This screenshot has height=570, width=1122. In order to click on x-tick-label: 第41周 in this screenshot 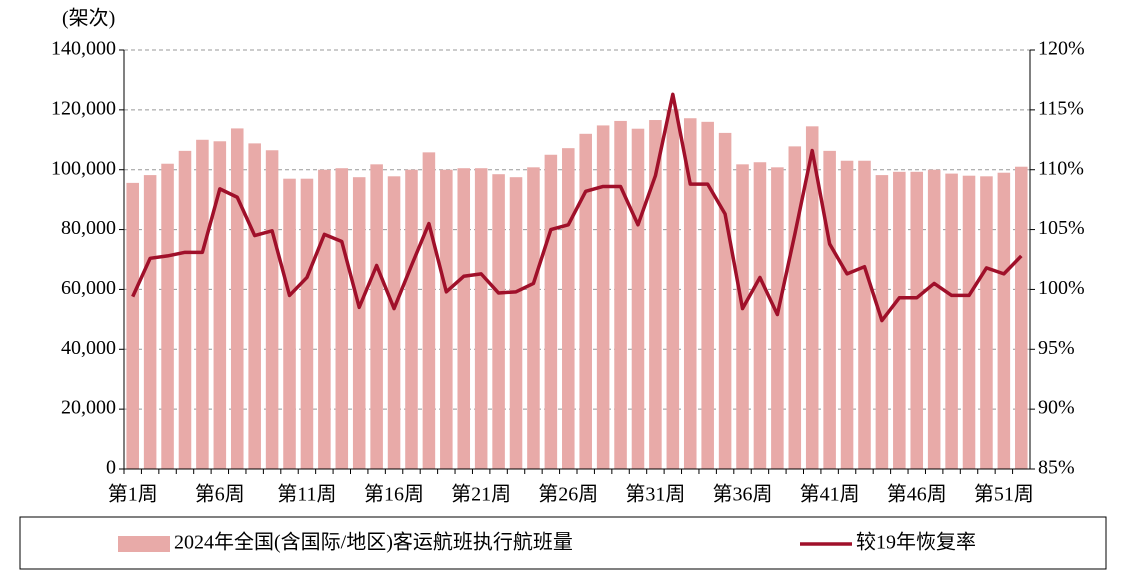, I will do `click(830, 494)`.